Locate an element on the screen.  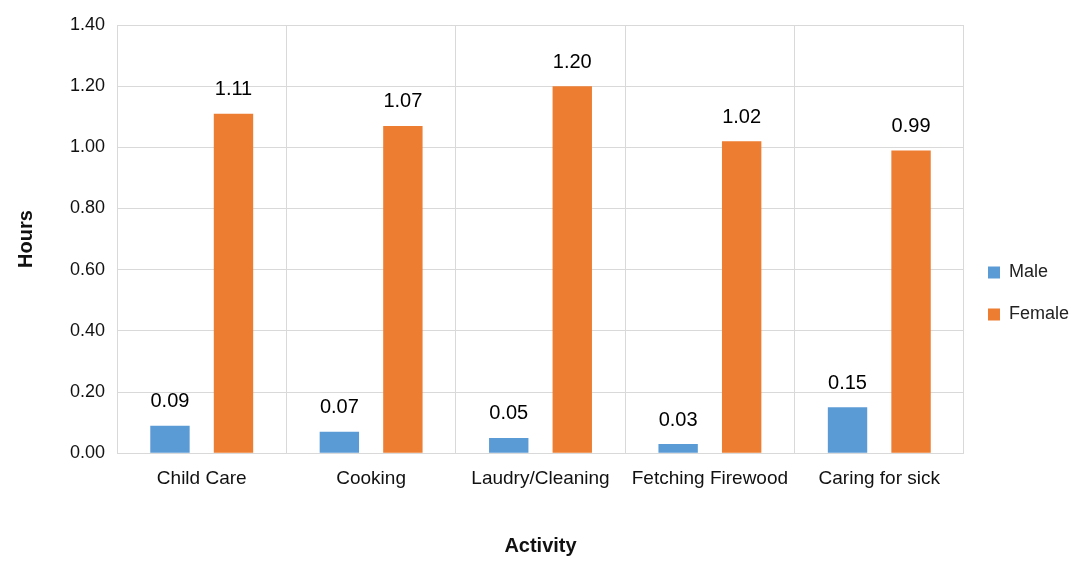
data-label: 0.03 is located at coordinates (678, 418).